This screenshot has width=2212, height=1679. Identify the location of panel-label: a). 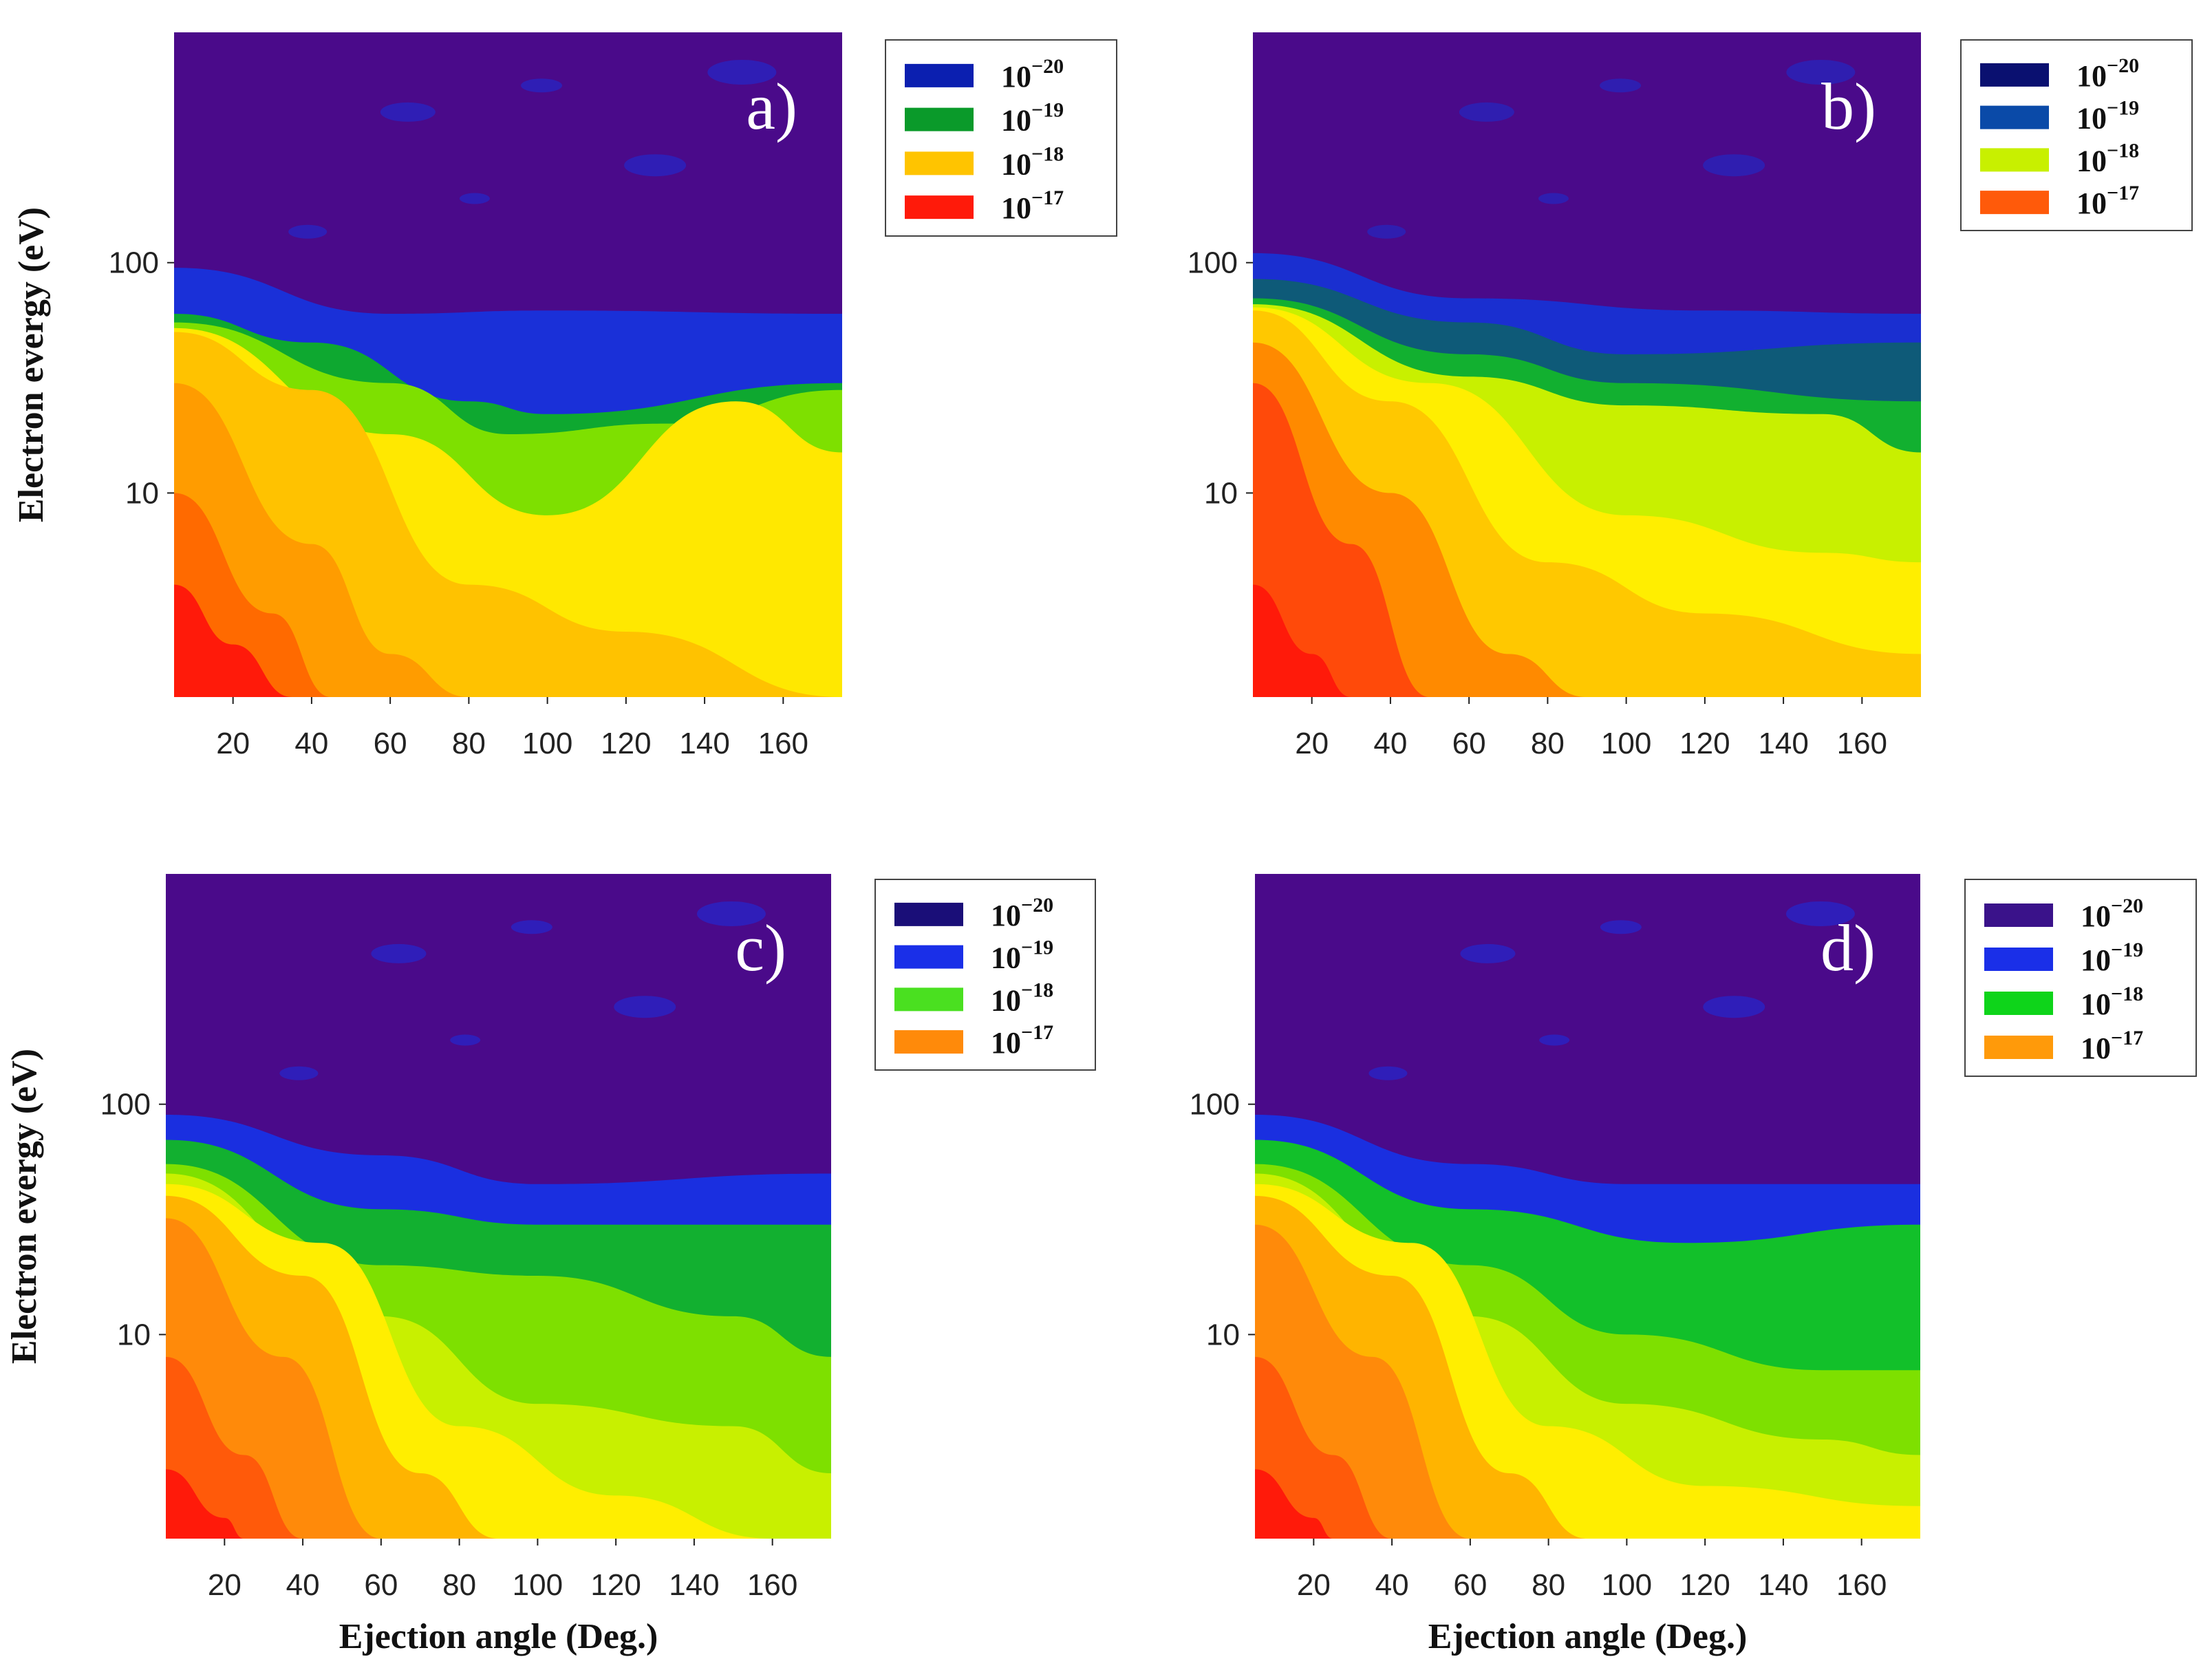
(771, 106).